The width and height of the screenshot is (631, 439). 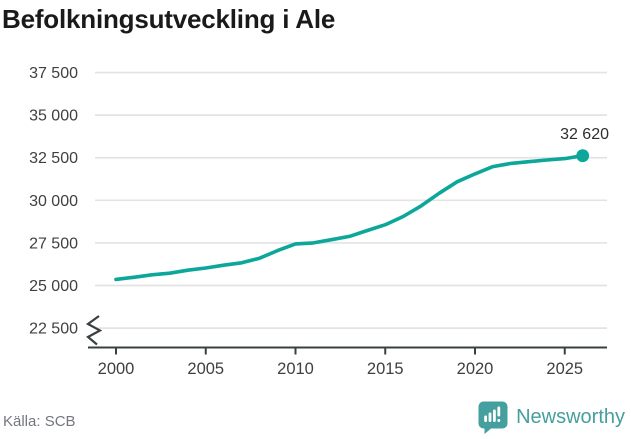 What do you see at coordinates (53, 158) in the screenshot?
I see `y-tick-label: 32 500` at bounding box center [53, 158].